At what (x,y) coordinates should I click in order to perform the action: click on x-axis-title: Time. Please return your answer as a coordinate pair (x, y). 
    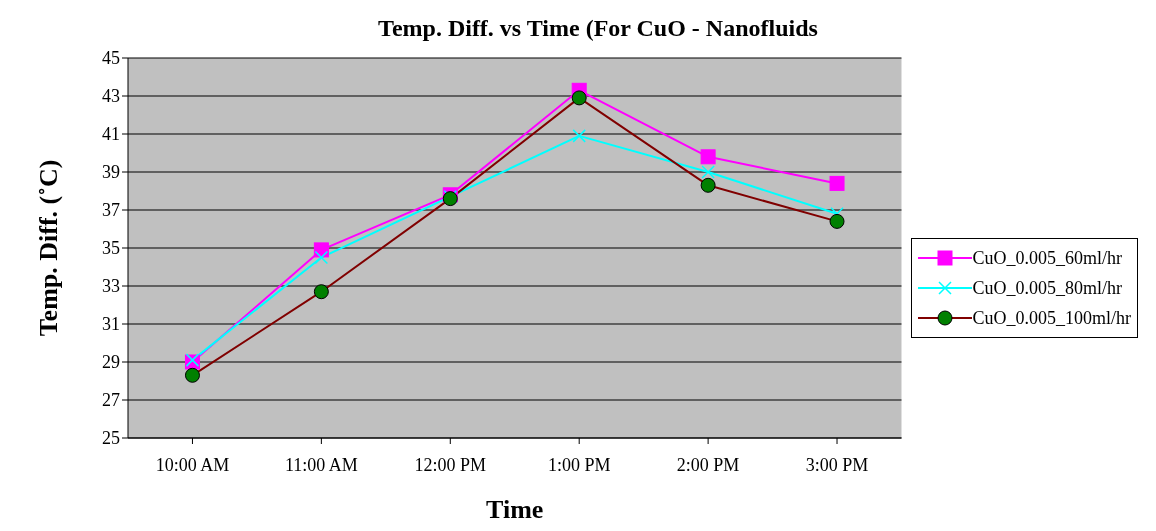
    Looking at the image, I should click on (515, 509).